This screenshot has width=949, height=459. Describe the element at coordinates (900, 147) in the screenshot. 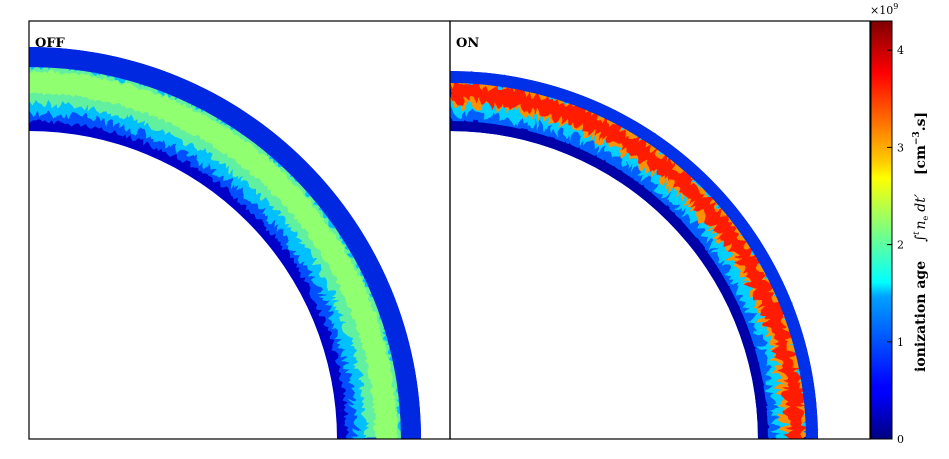

I see `colorbar-tick-label: 3` at that location.